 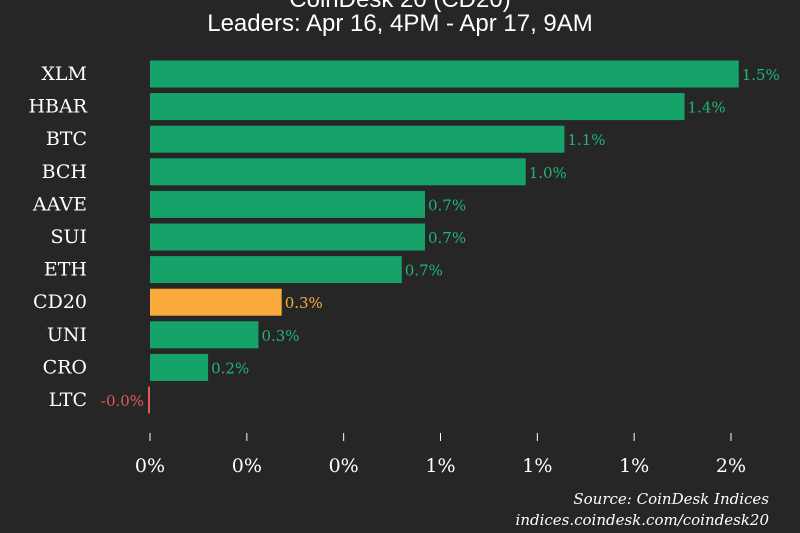 I want to click on category-label: LTC, so click(x=68, y=400).